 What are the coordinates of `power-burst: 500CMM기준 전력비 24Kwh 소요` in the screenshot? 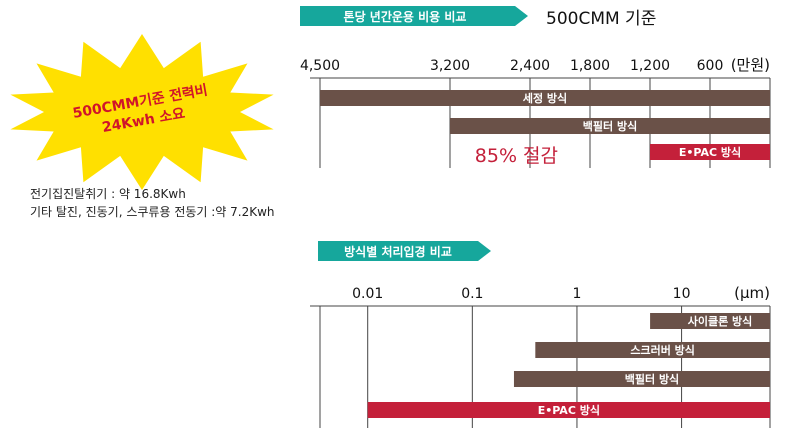 It's located at (142, 112).